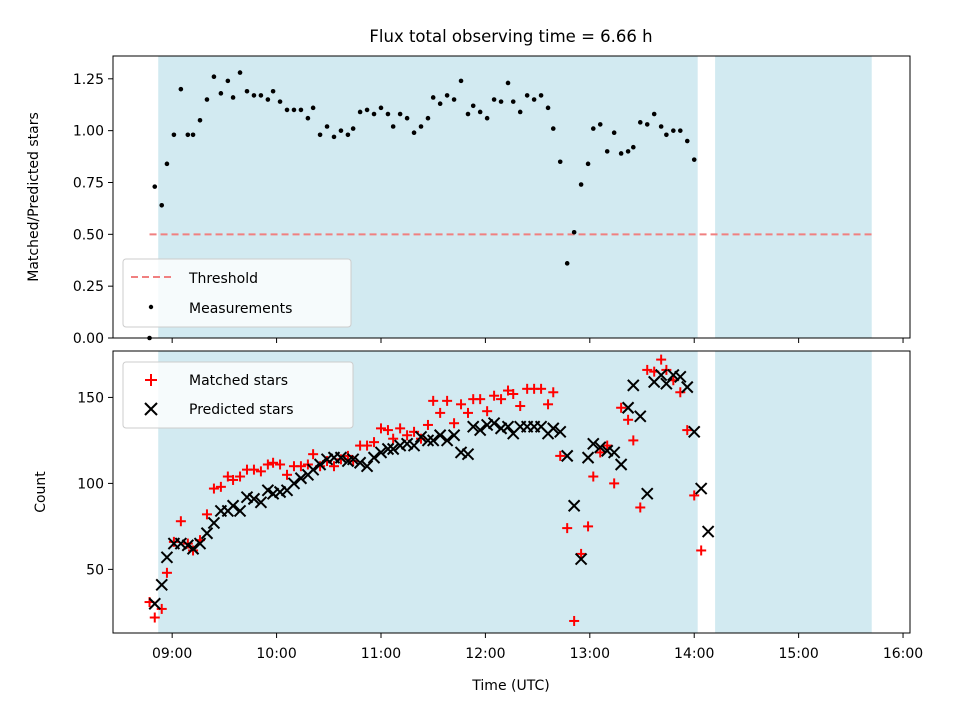 The width and height of the screenshot is (960, 720). Describe the element at coordinates (90, 484) in the screenshot. I see `y-tick-label: 100` at that location.